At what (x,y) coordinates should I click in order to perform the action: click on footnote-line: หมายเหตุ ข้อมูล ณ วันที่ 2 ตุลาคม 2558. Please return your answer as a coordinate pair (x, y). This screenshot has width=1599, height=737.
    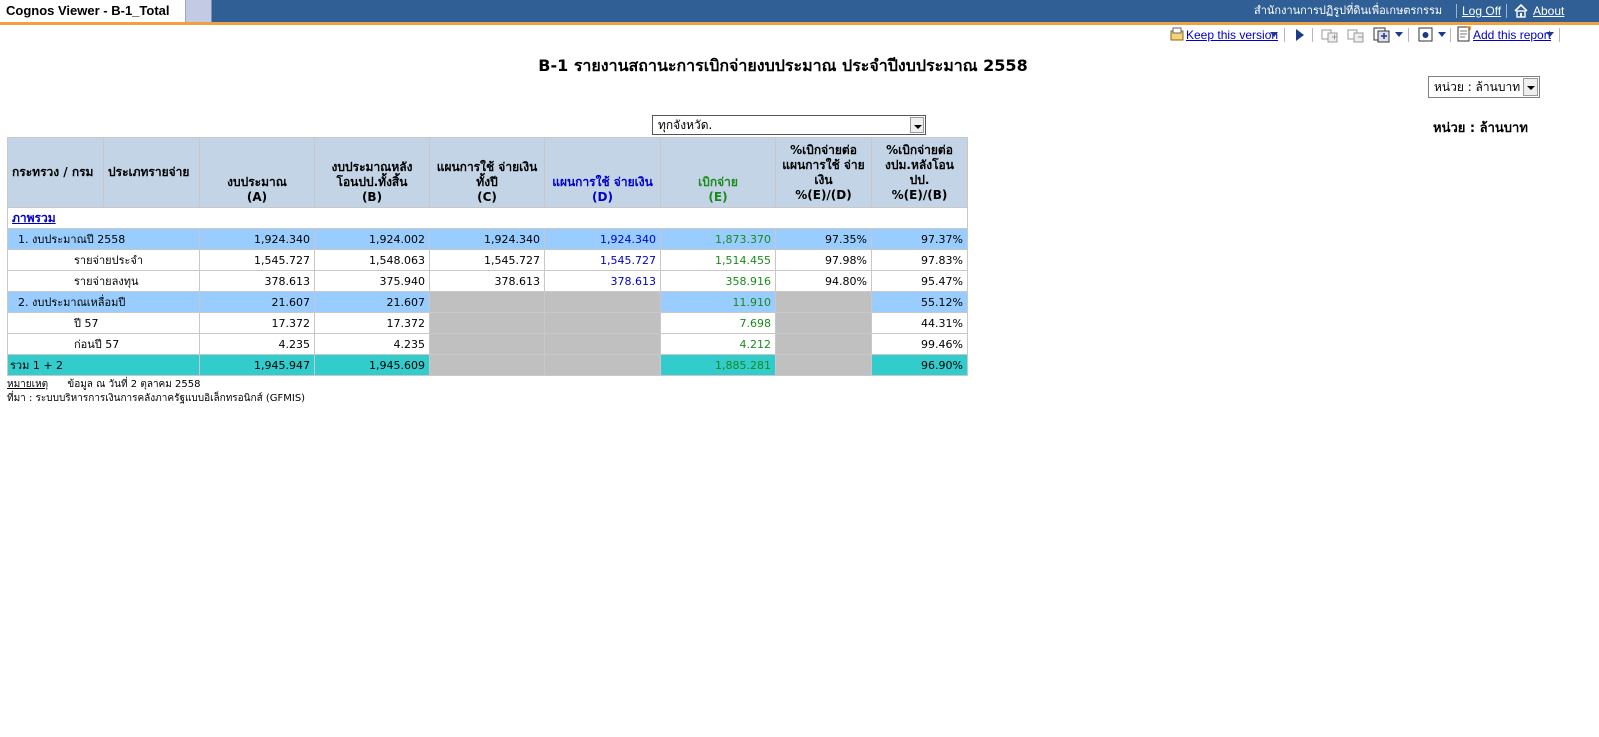
    Looking at the image, I should click on (103, 384).